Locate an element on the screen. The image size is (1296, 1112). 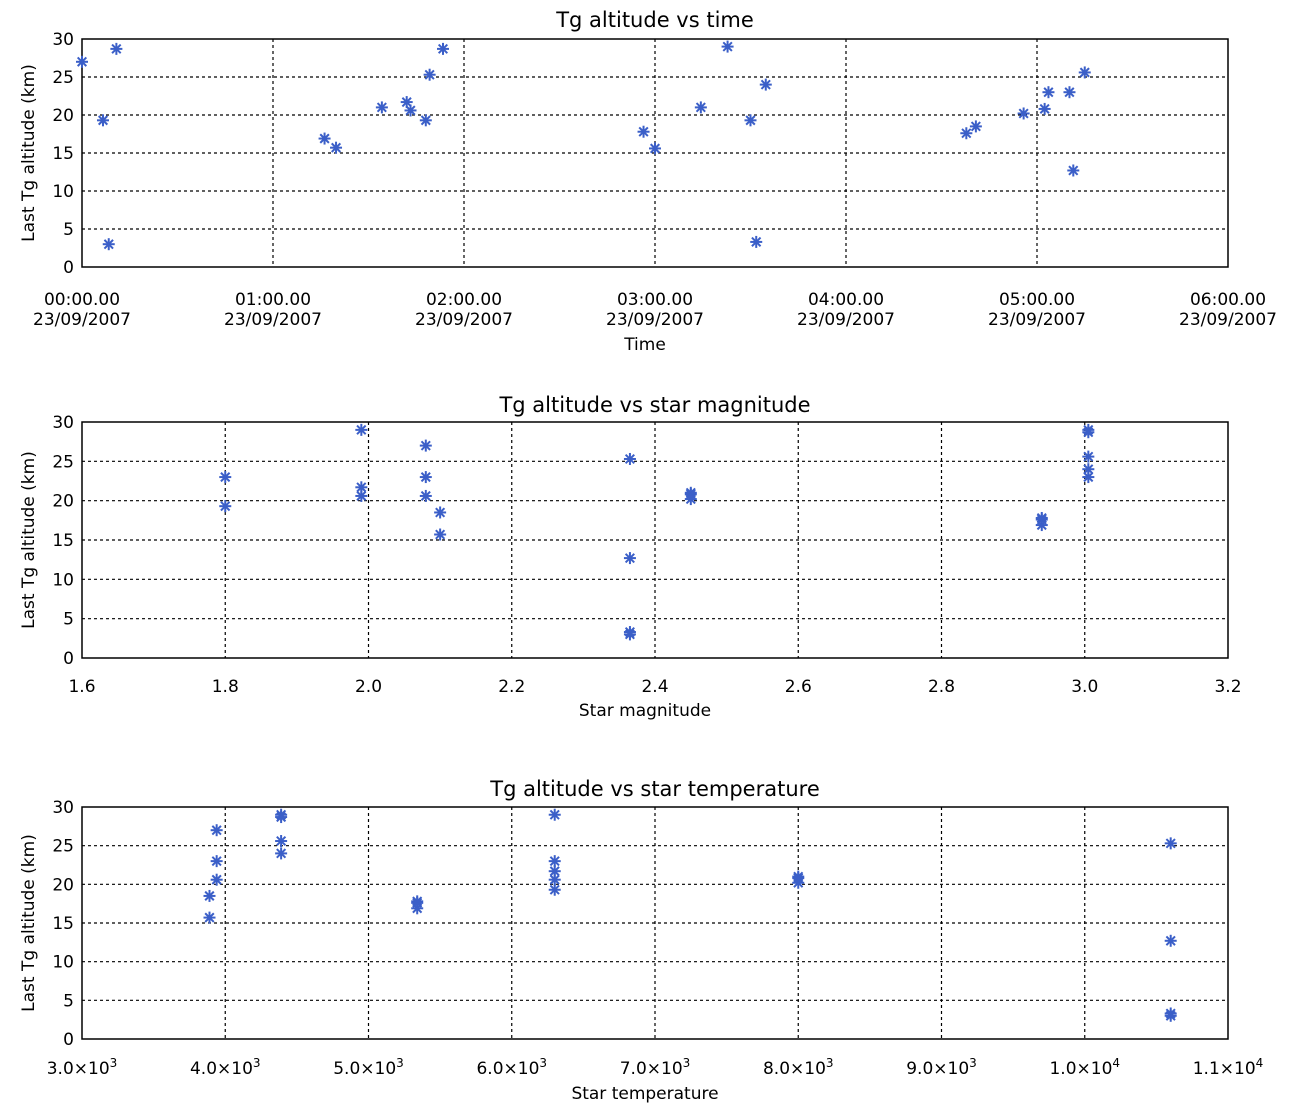
x-tick-mantissa: 7.0×10 is located at coordinates (651, 1069).